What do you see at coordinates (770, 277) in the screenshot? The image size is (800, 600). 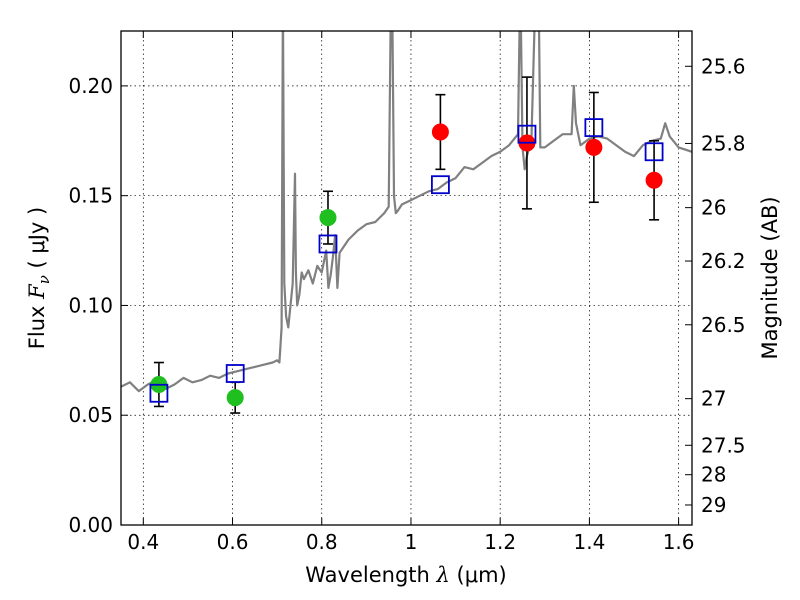 I see `y2-axis-label: Magnitude (AB)` at bounding box center [770, 277].